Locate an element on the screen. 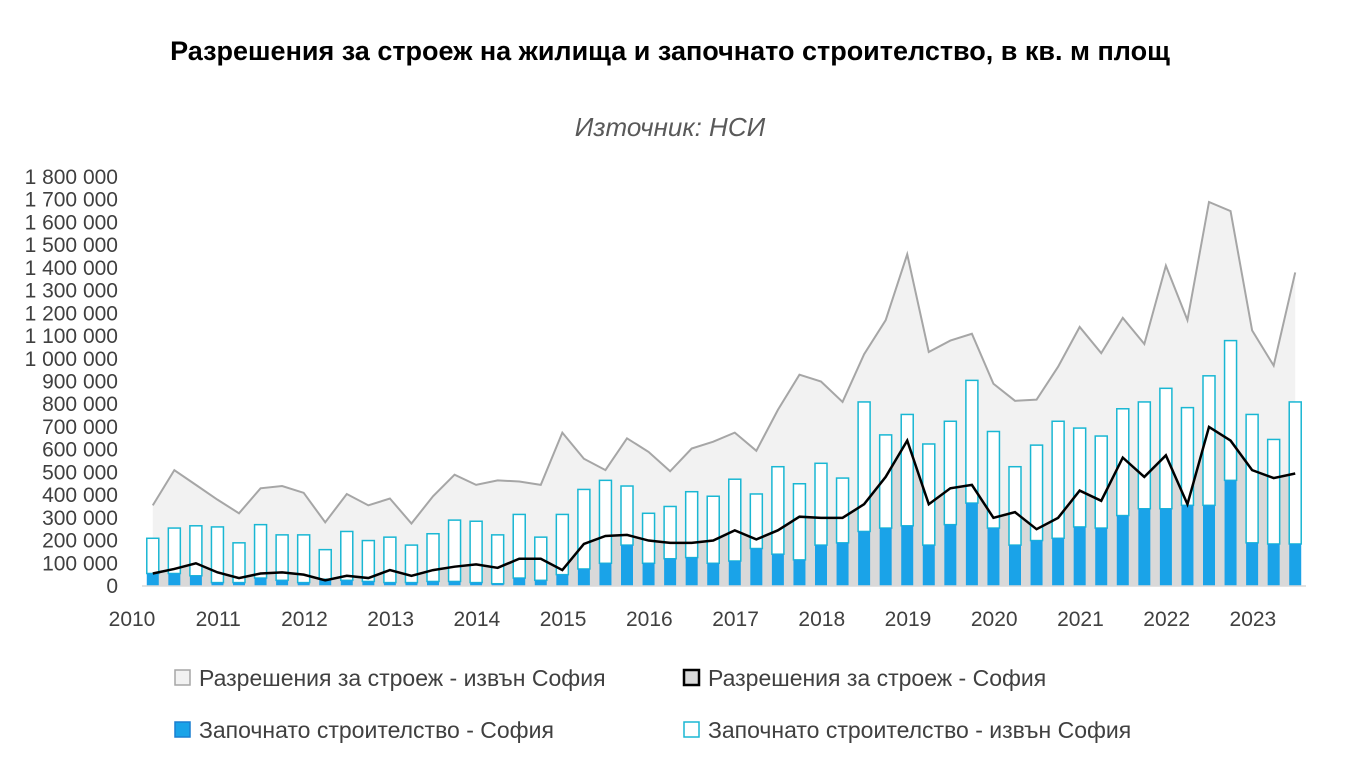 The image size is (1349, 767). y-tick-label: 1 300 000 is located at coordinates (71, 291).